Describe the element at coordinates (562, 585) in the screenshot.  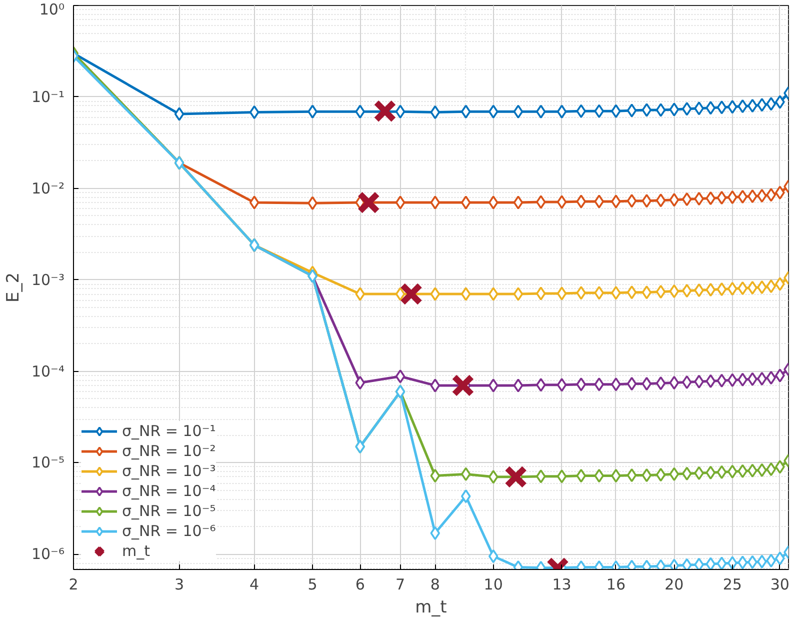
I see `x-tick-label: 13` at that location.